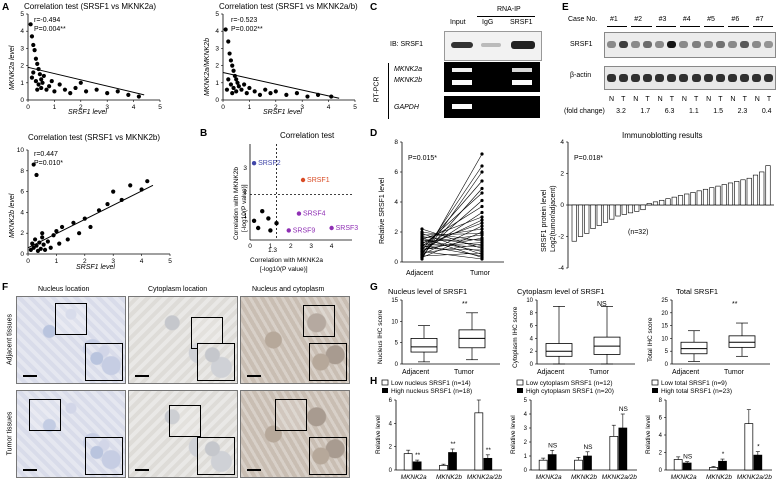 The image size is (778, 486). Describe the element at coordinates (581, 439) in the screenshot. I see `plot-area: 0 1 2 3 4 5 MKNK2a NS MKNK2b NS MKNK2a/2b NS` at that location.